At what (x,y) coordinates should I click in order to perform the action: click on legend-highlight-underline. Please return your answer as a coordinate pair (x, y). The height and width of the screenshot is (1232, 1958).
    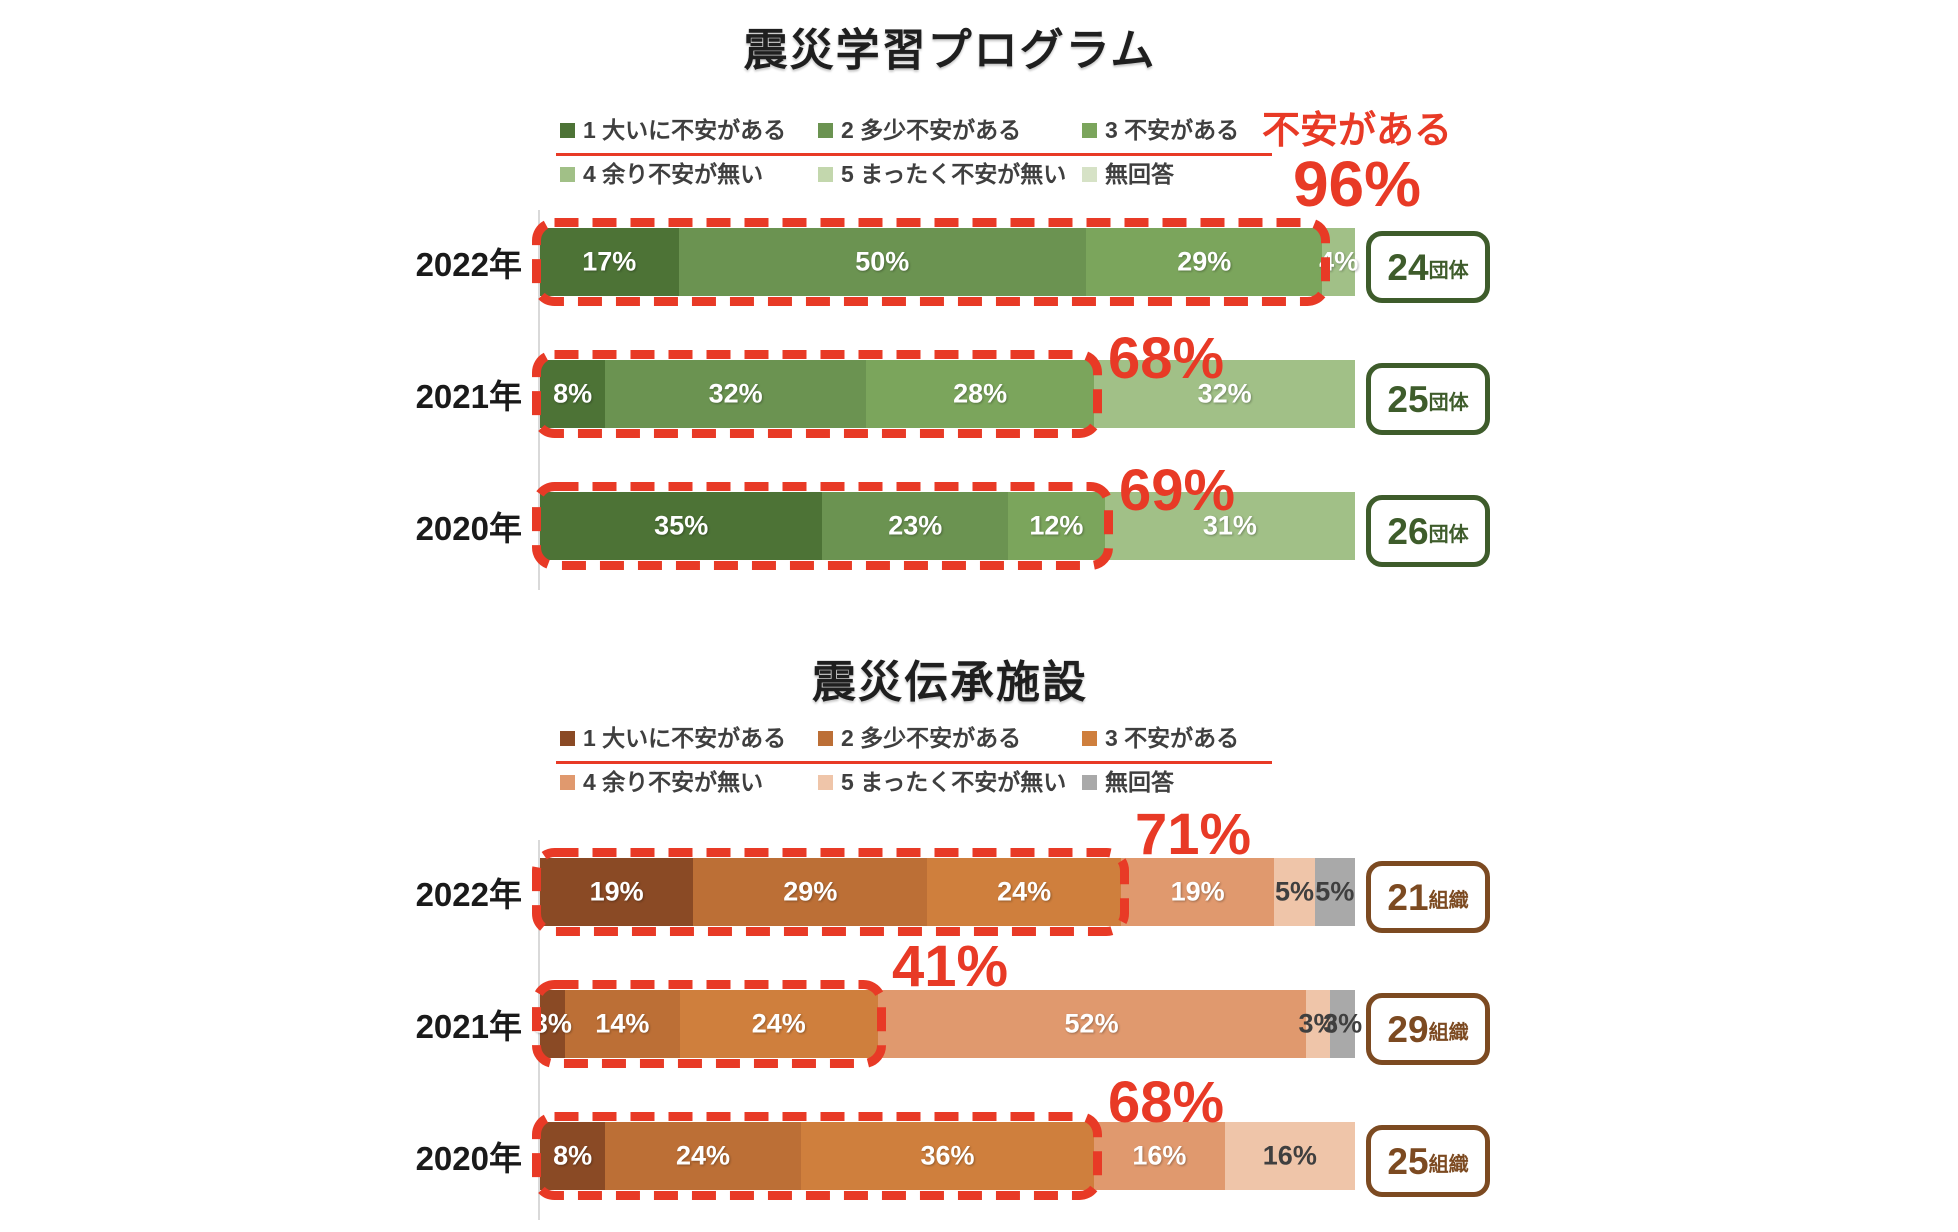
    Looking at the image, I should click on (914, 154).